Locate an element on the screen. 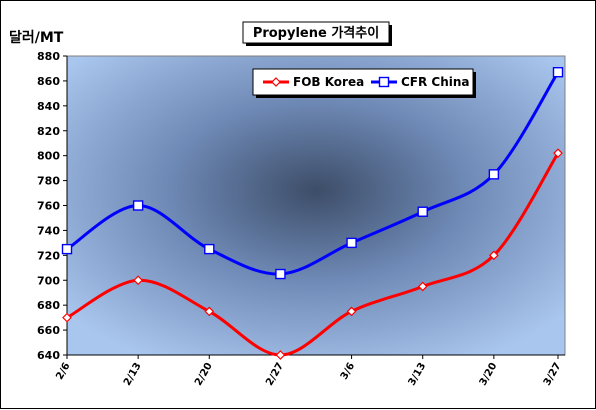 The image size is (596, 410). legend: FOB Korea CFR China is located at coordinates (364, 83).